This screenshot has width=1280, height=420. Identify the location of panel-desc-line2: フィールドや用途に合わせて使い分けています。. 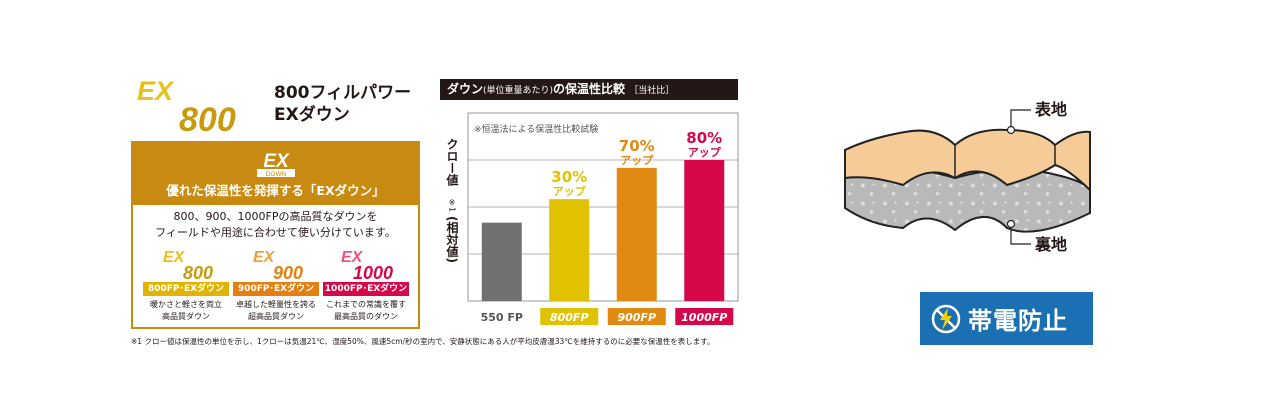
(275, 232).